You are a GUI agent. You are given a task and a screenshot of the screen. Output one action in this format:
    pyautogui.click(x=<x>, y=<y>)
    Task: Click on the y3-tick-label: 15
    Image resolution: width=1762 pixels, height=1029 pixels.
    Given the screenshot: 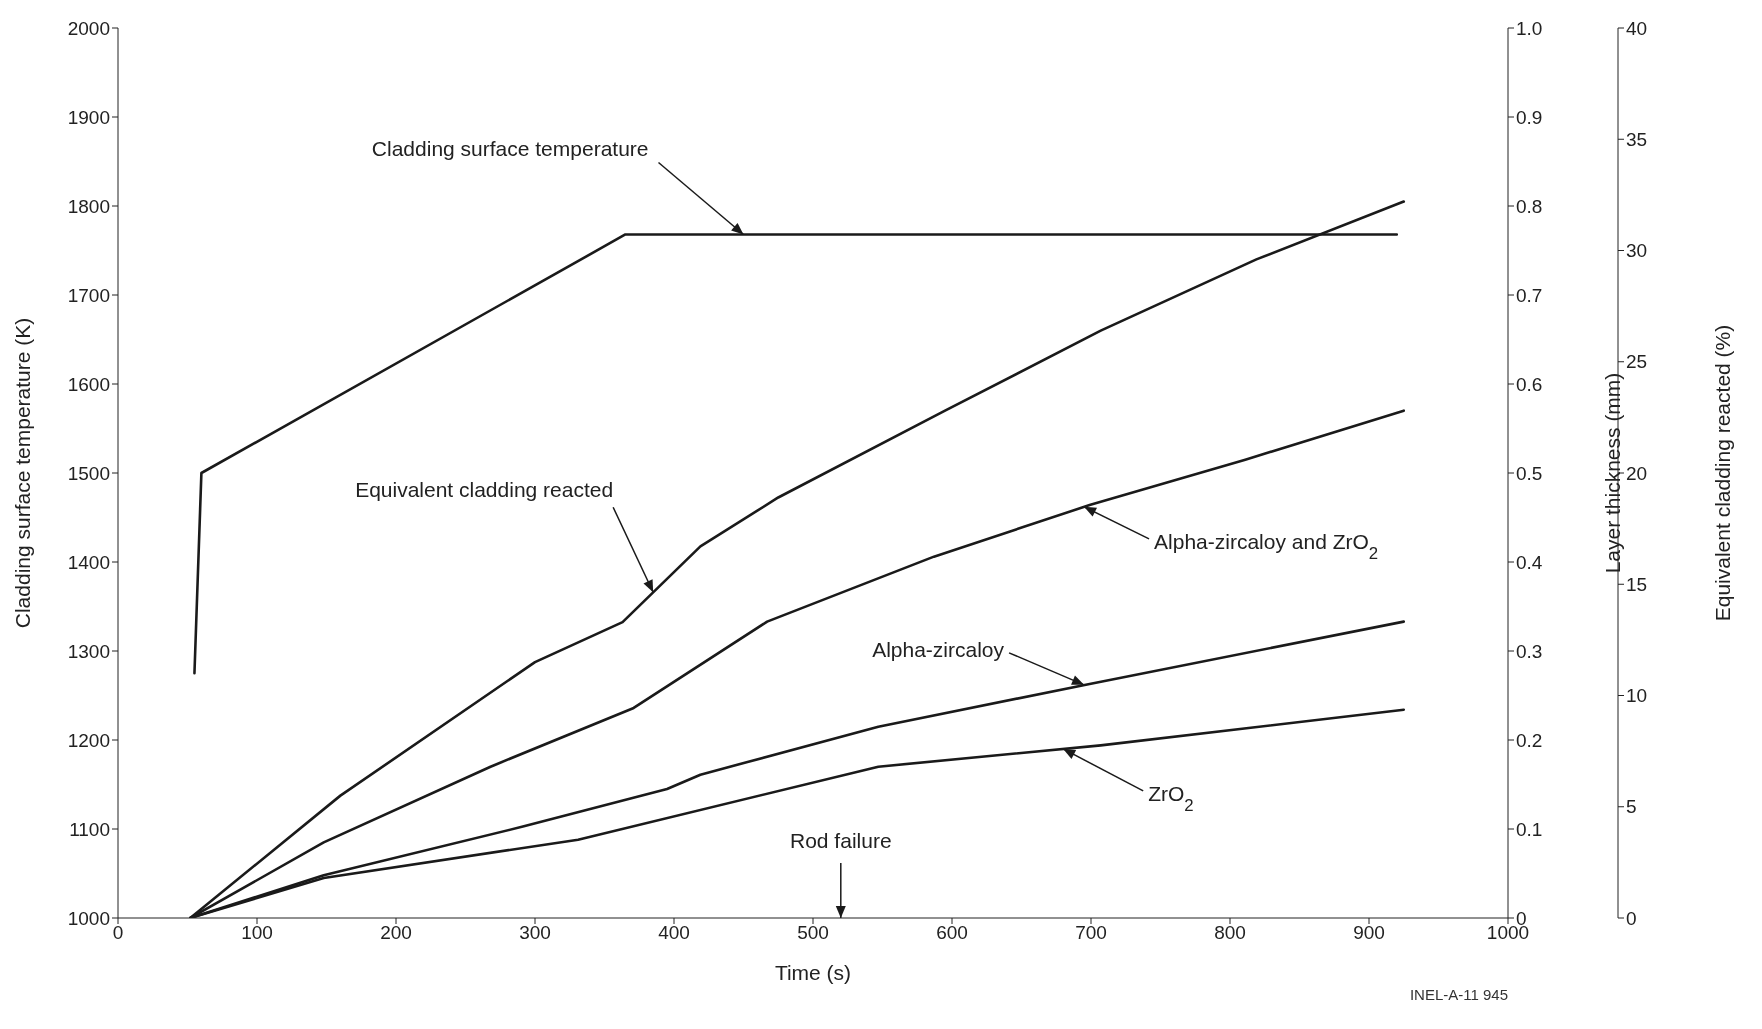 What is the action you would take?
    pyautogui.click(x=1637, y=584)
    